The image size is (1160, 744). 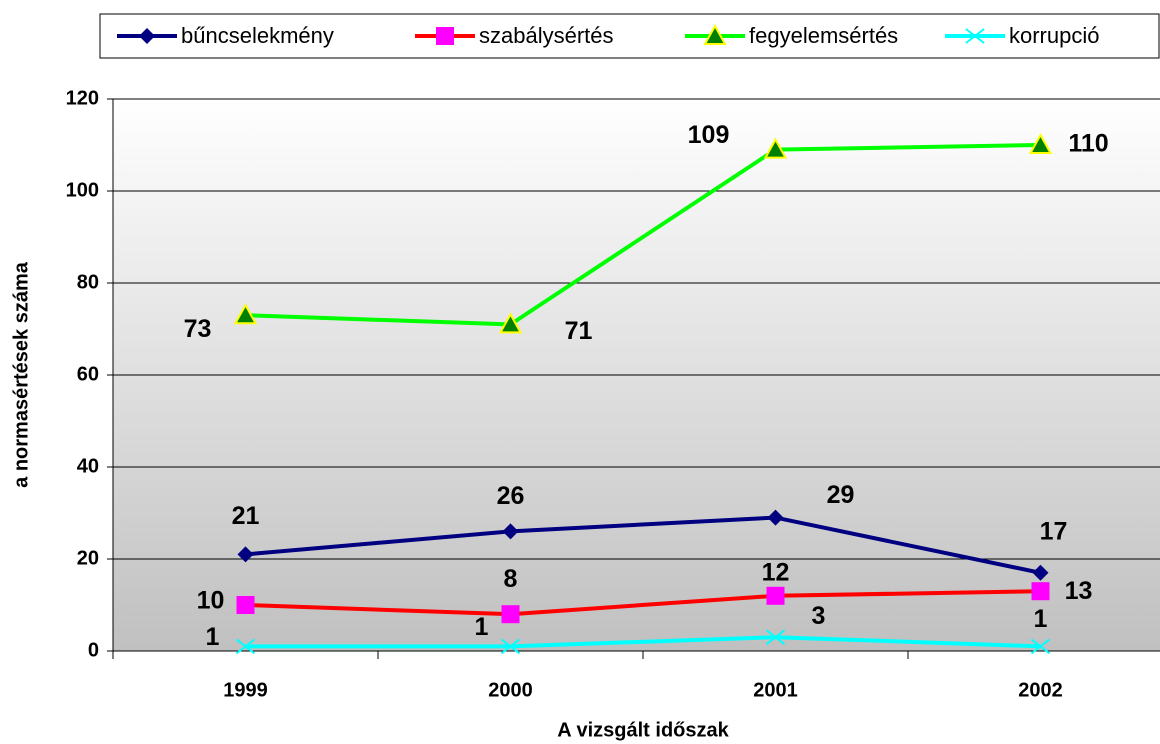 What do you see at coordinates (1079, 591) in the screenshot?
I see `data-label: 13` at bounding box center [1079, 591].